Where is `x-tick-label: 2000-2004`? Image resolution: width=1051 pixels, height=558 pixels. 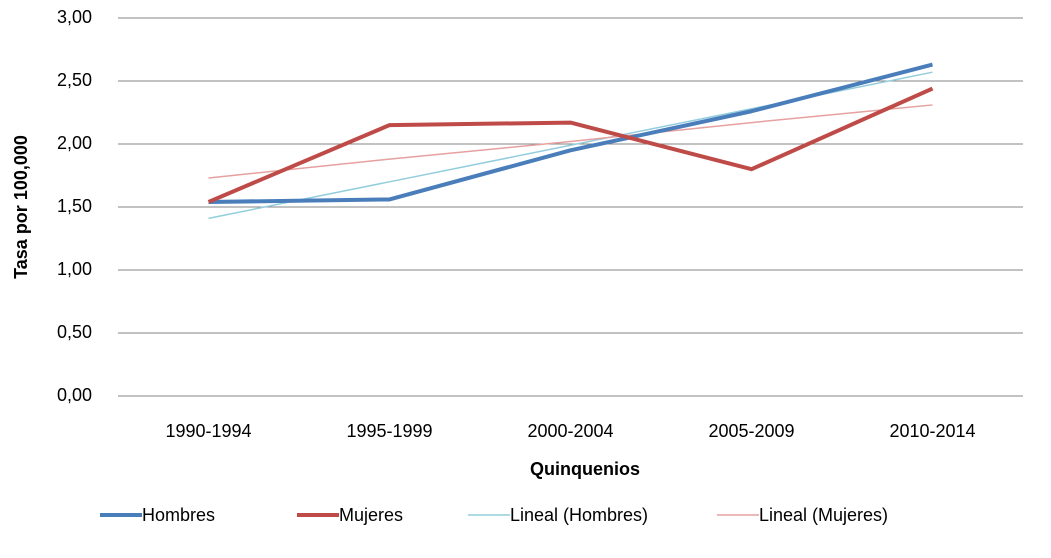
x-tick-label: 2000-2004 is located at coordinates (570, 431).